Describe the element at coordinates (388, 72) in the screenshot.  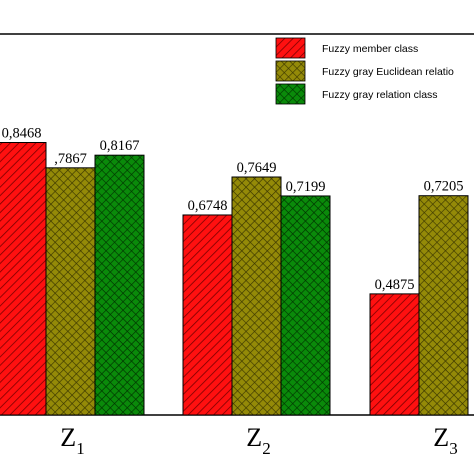
I see `legend-label-series-2: Fuzzy gray Euclidean relatio` at that location.